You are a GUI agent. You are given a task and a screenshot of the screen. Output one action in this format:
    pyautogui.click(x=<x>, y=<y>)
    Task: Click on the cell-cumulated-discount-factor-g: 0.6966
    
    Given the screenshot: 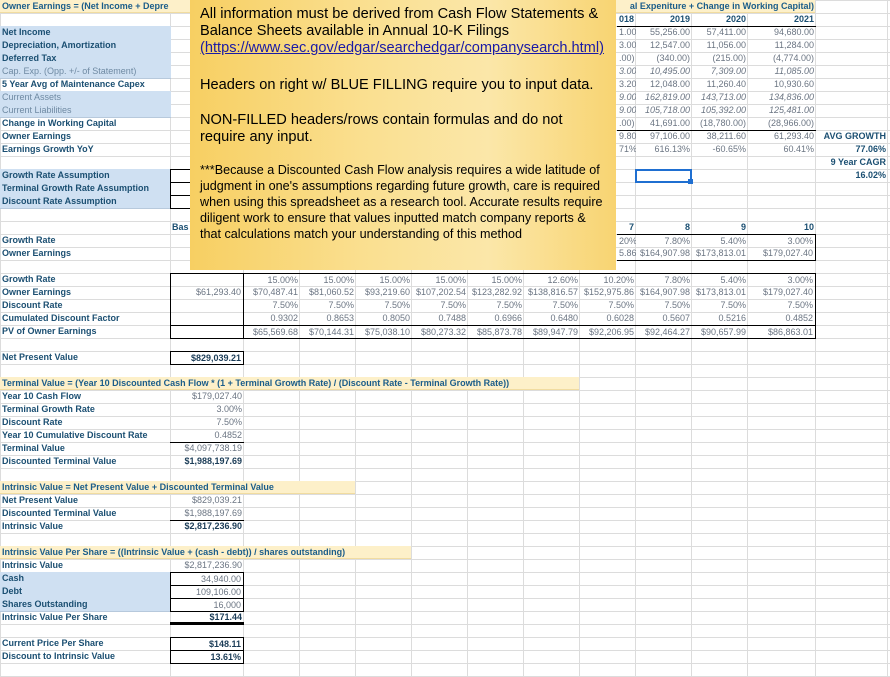 What is the action you would take?
    pyautogui.click(x=508, y=318)
    